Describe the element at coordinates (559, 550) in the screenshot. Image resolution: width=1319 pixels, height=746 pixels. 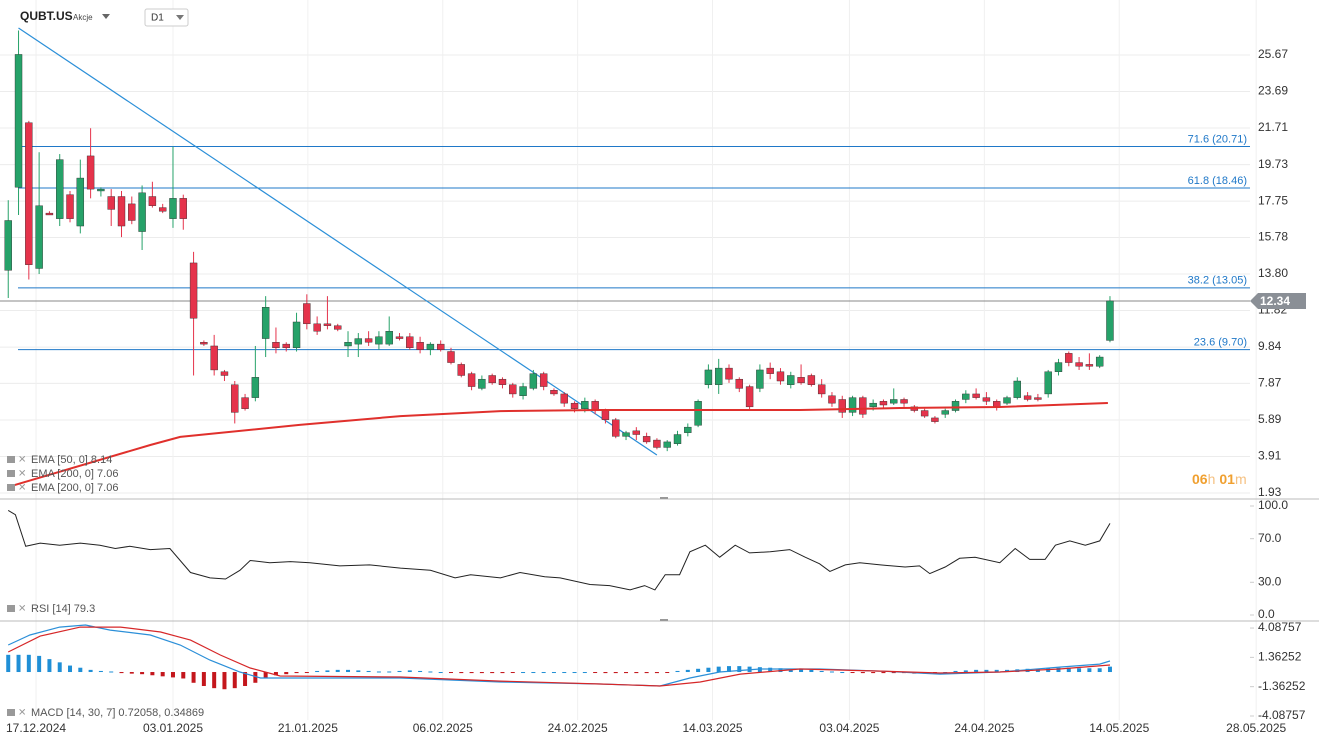
I see `rsi-line` at that location.